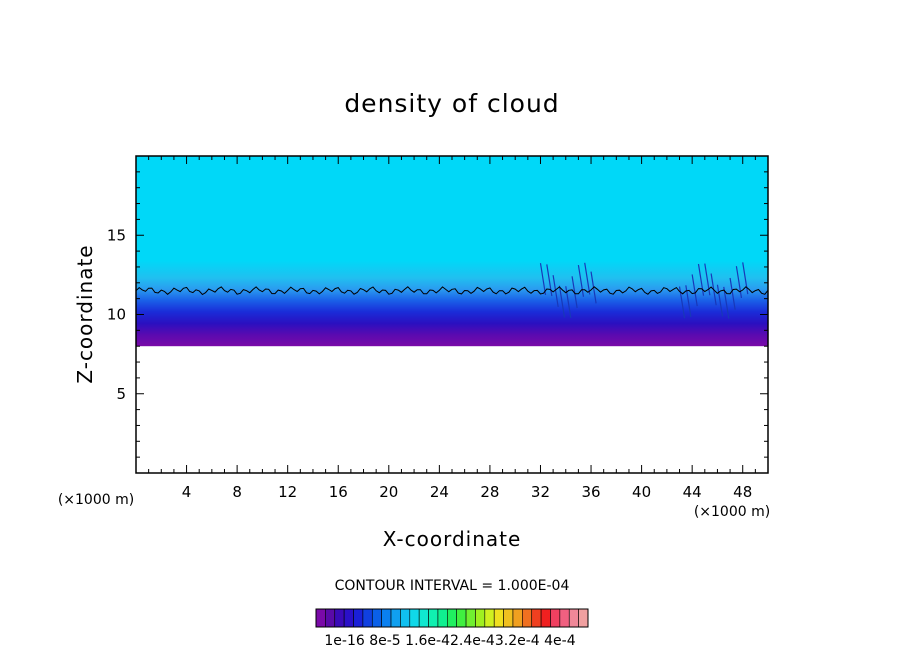  What do you see at coordinates (489, 492) in the screenshot?
I see `x-tick-label: 28` at bounding box center [489, 492].